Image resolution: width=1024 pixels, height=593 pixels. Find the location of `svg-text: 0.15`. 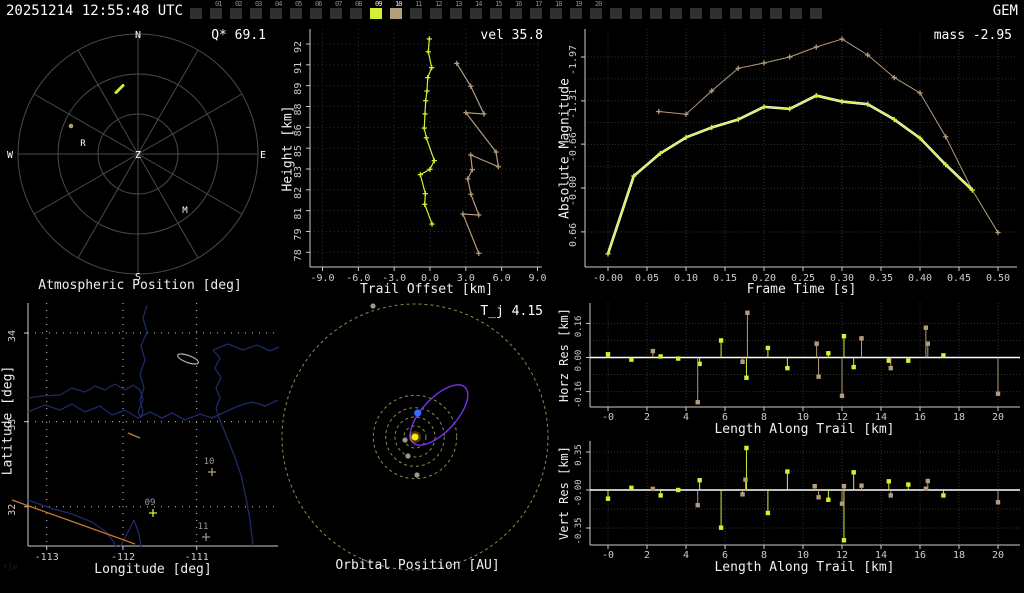

svg-text: 0.15 is located at coordinates (725, 278).